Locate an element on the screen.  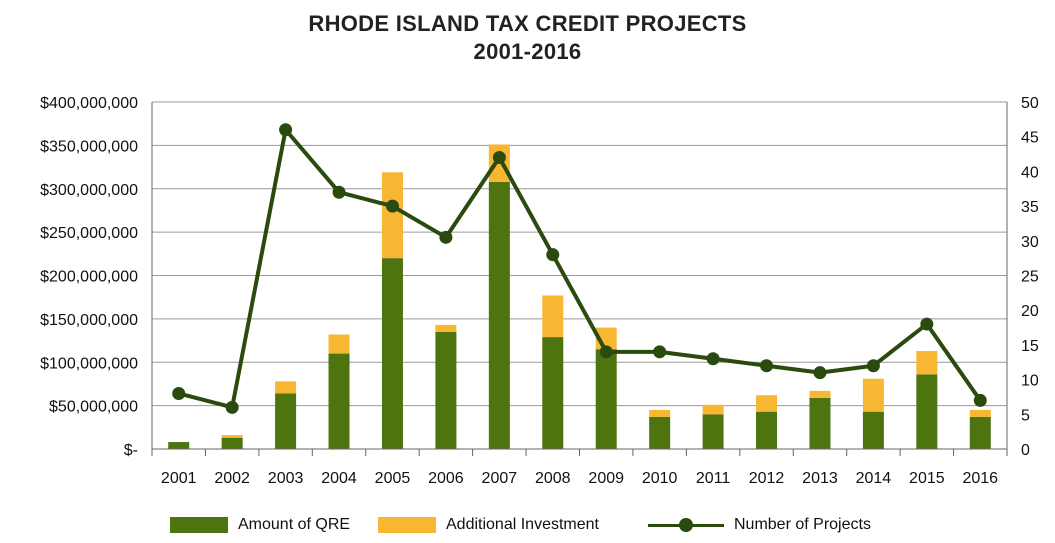
y-left-tick-label: $150,000,000 is located at coordinates (89, 320).